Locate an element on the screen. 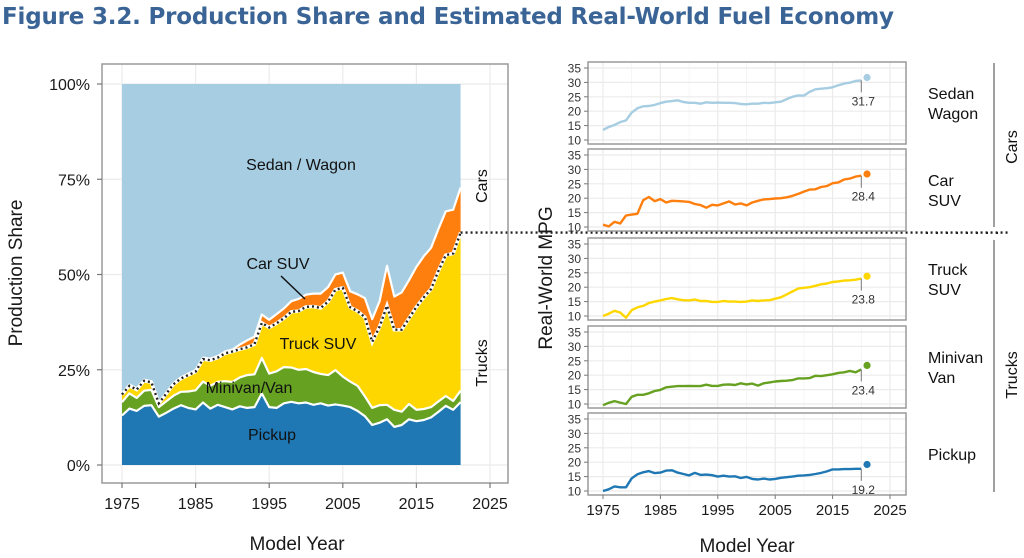  area-car-suv is located at coordinates (291, 295).